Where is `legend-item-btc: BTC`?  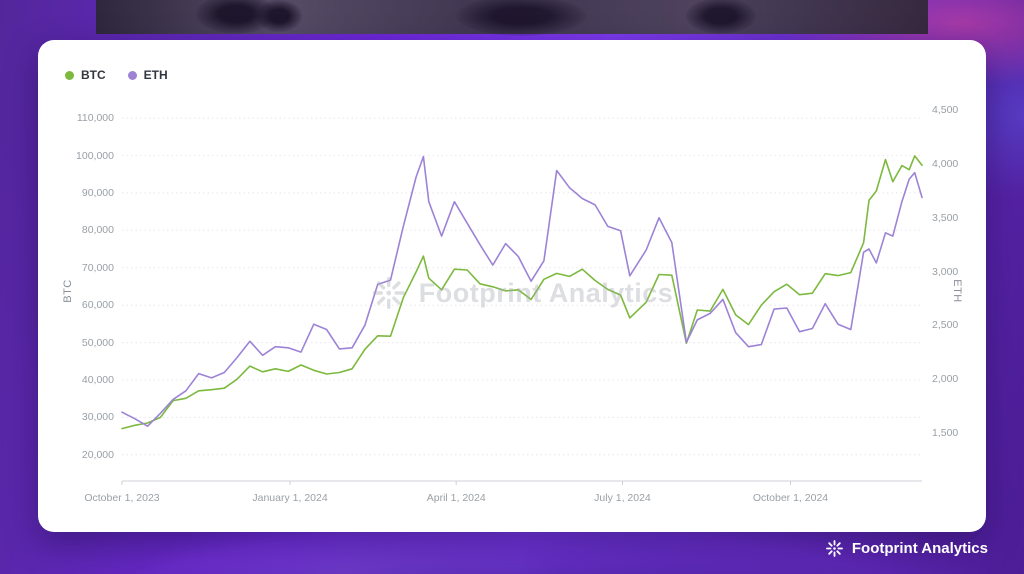 legend-item-btc: BTC is located at coordinates (85, 75).